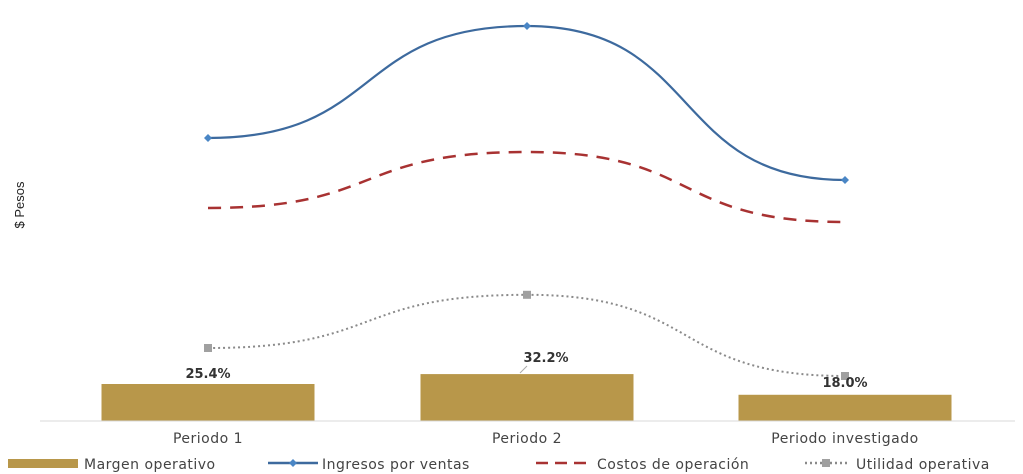 The height and width of the screenshot is (474, 1023). What do you see at coordinates (293, 463) in the screenshot?
I see `legend-marker-ingresos` at bounding box center [293, 463].